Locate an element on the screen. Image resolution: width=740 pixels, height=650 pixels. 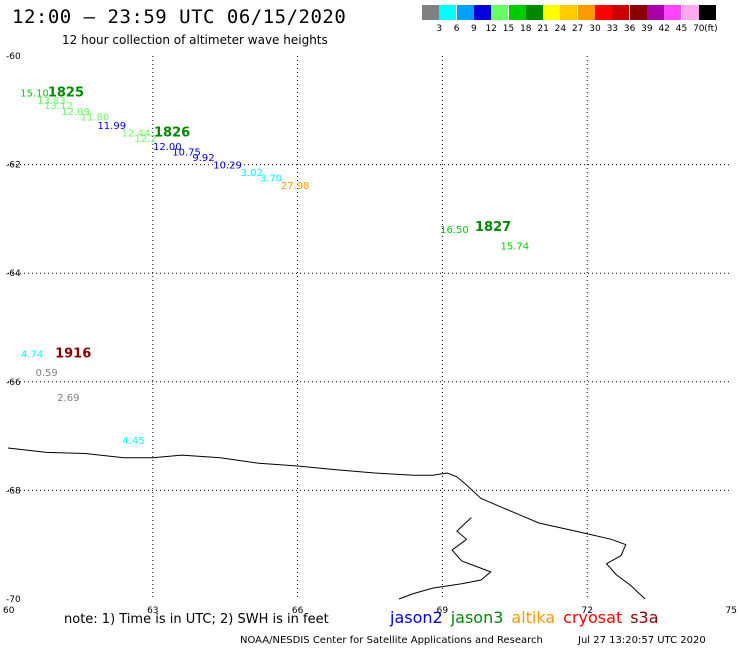
wave-height-value: 10.75 is located at coordinates (186, 152).